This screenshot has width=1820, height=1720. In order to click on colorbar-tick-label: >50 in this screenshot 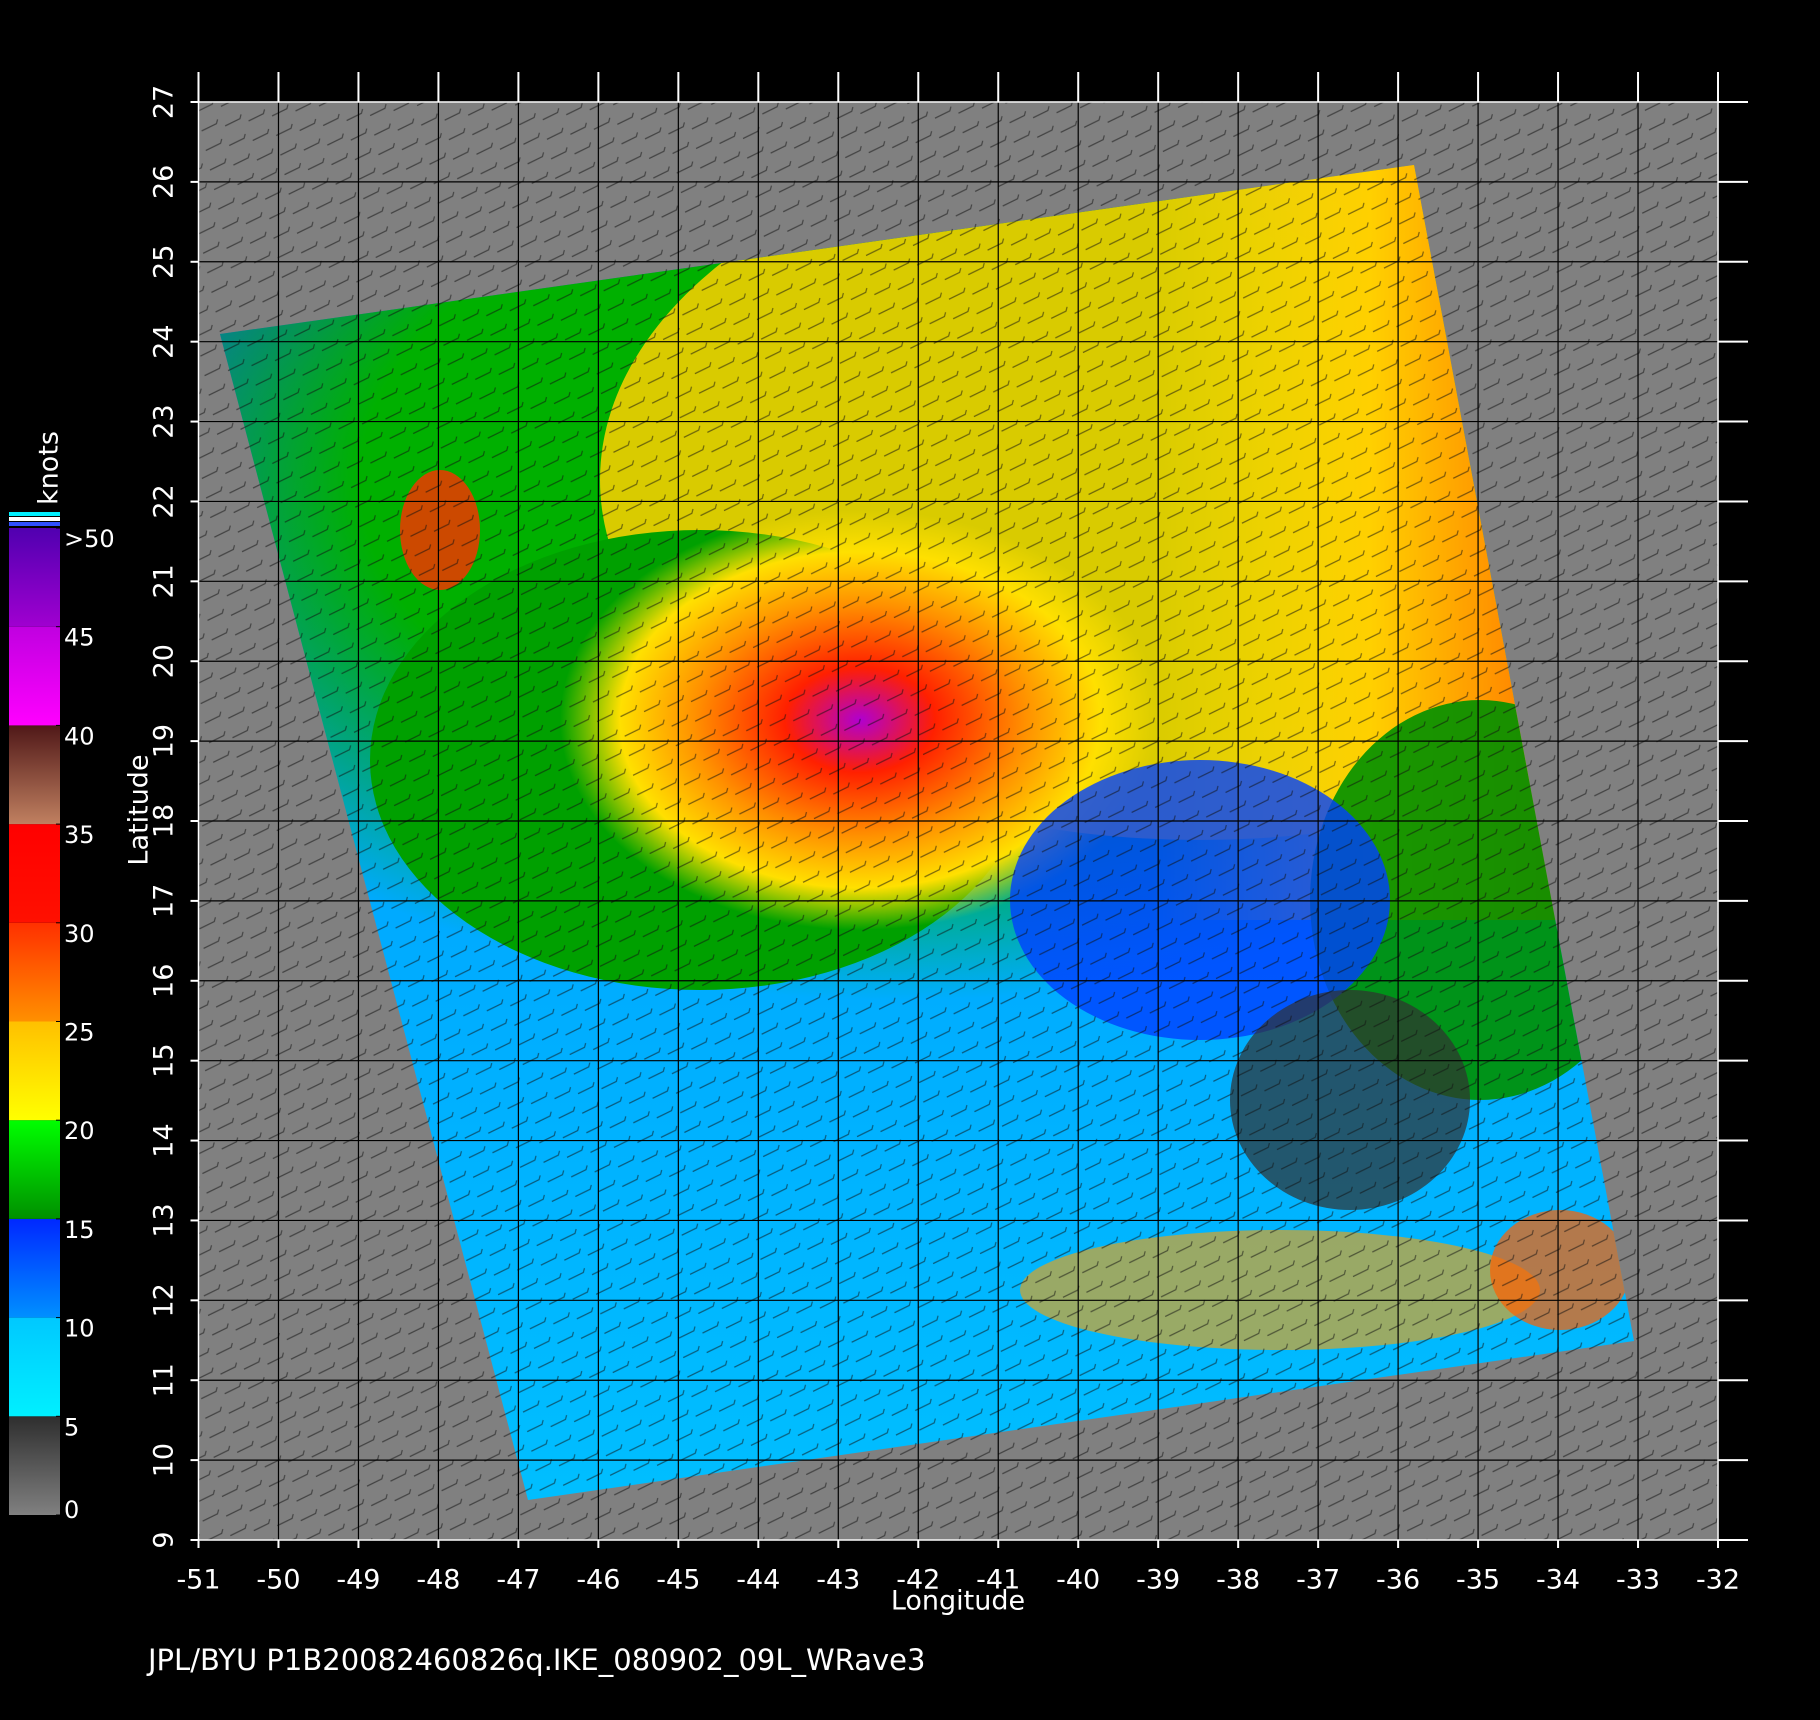, I will do `click(89, 539)`.